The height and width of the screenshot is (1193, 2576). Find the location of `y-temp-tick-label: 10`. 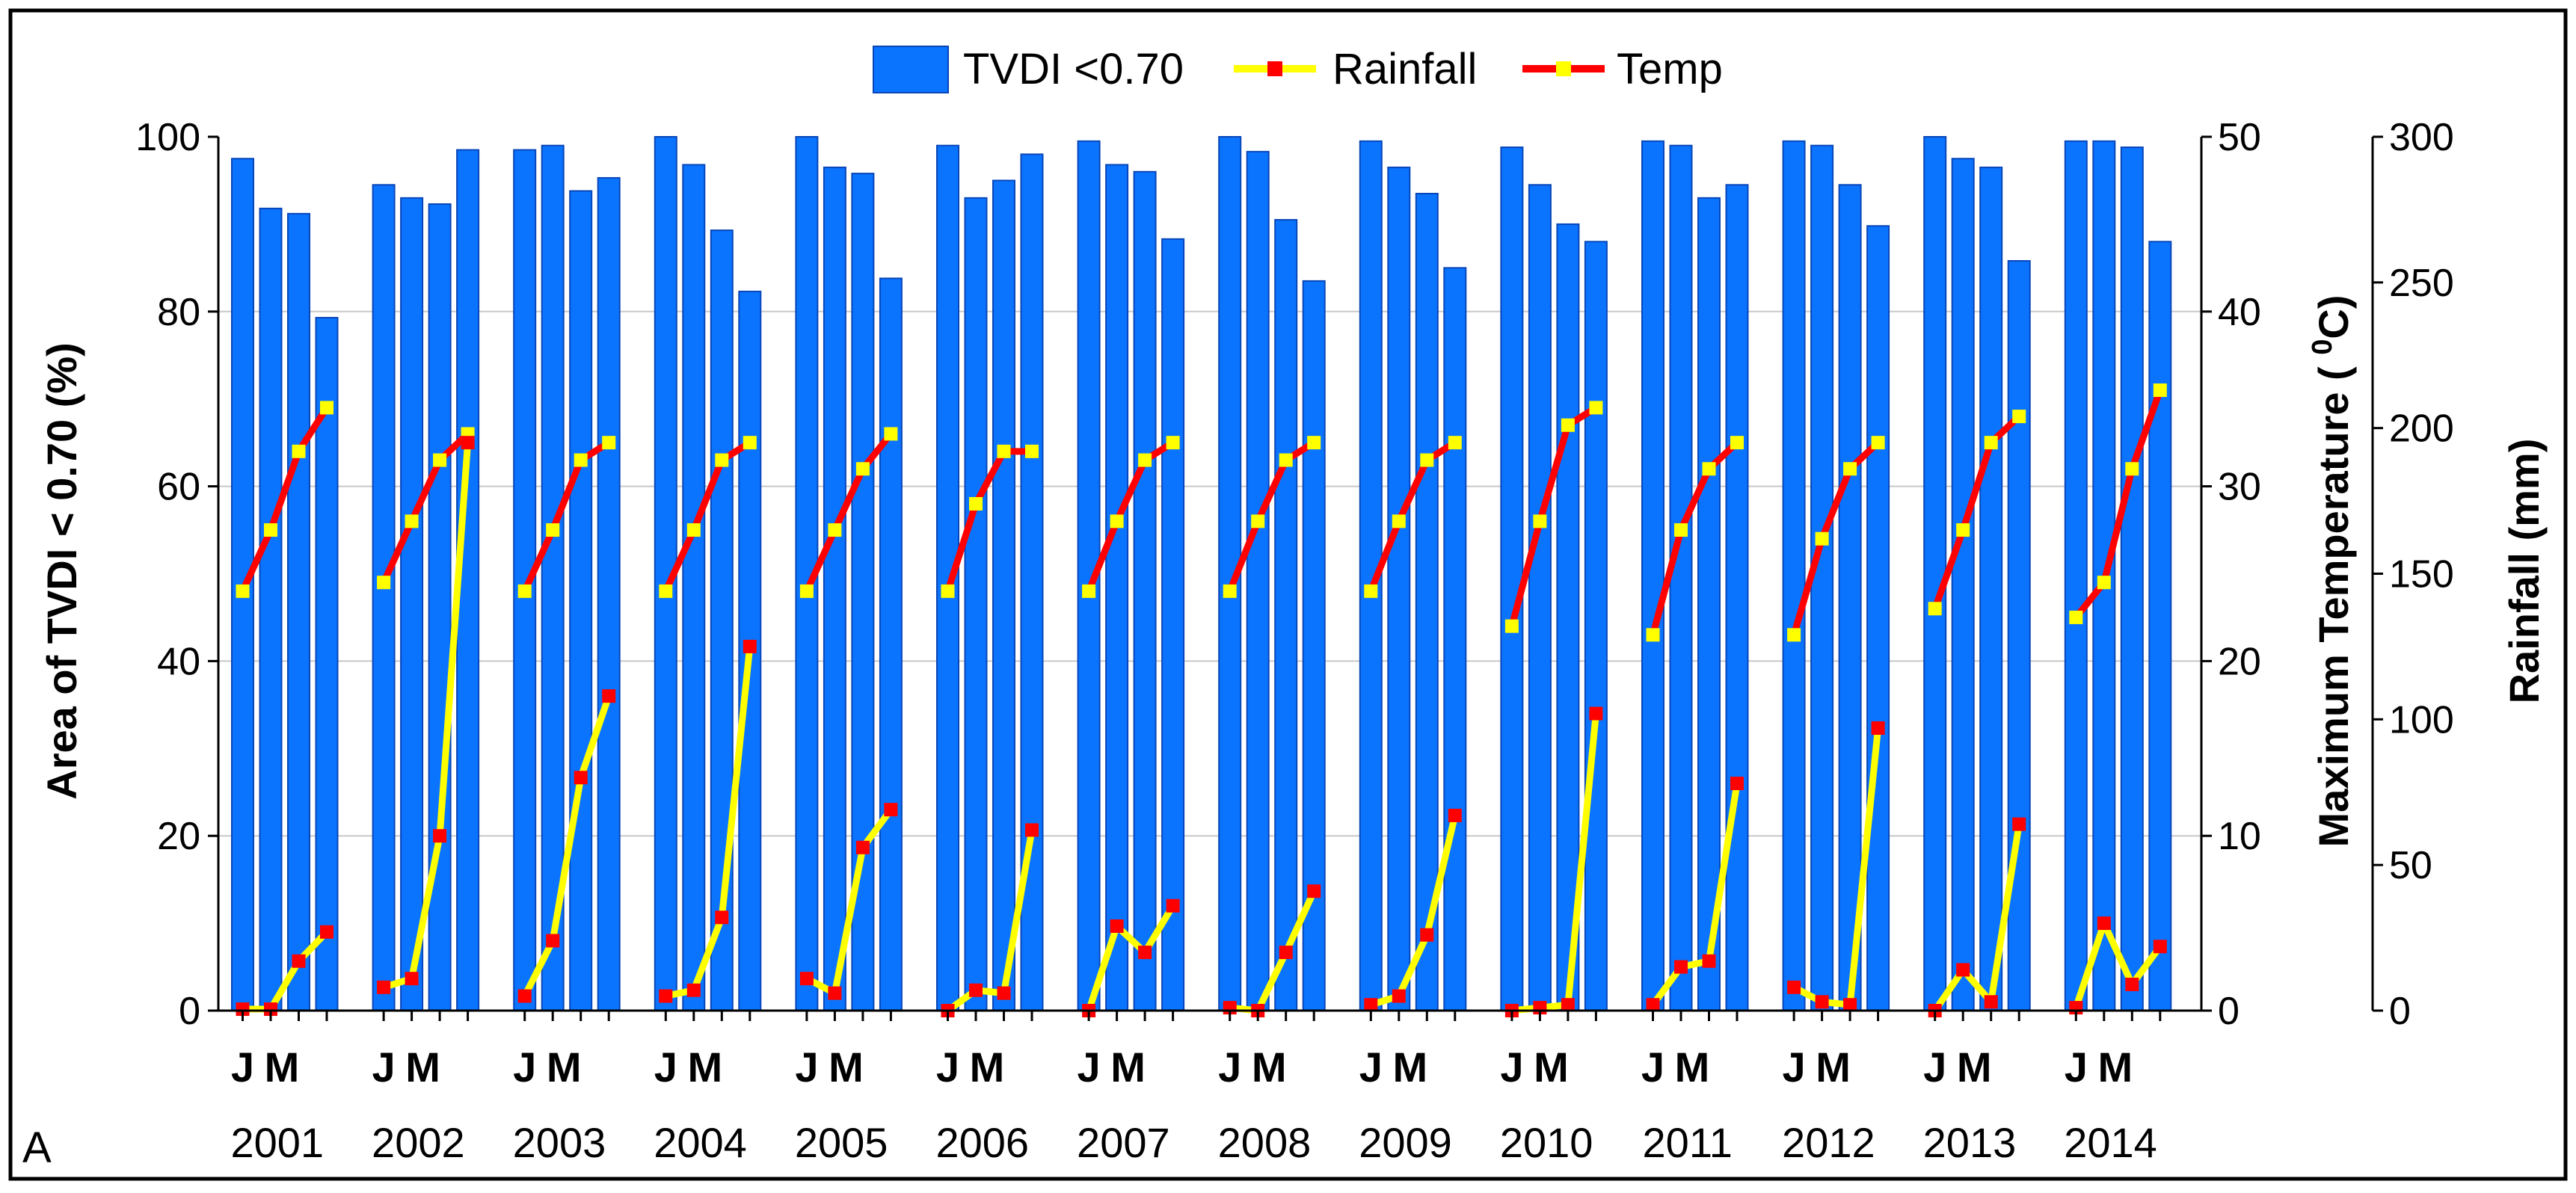

y-temp-tick-label: 10 is located at coordinates (2239, 836).